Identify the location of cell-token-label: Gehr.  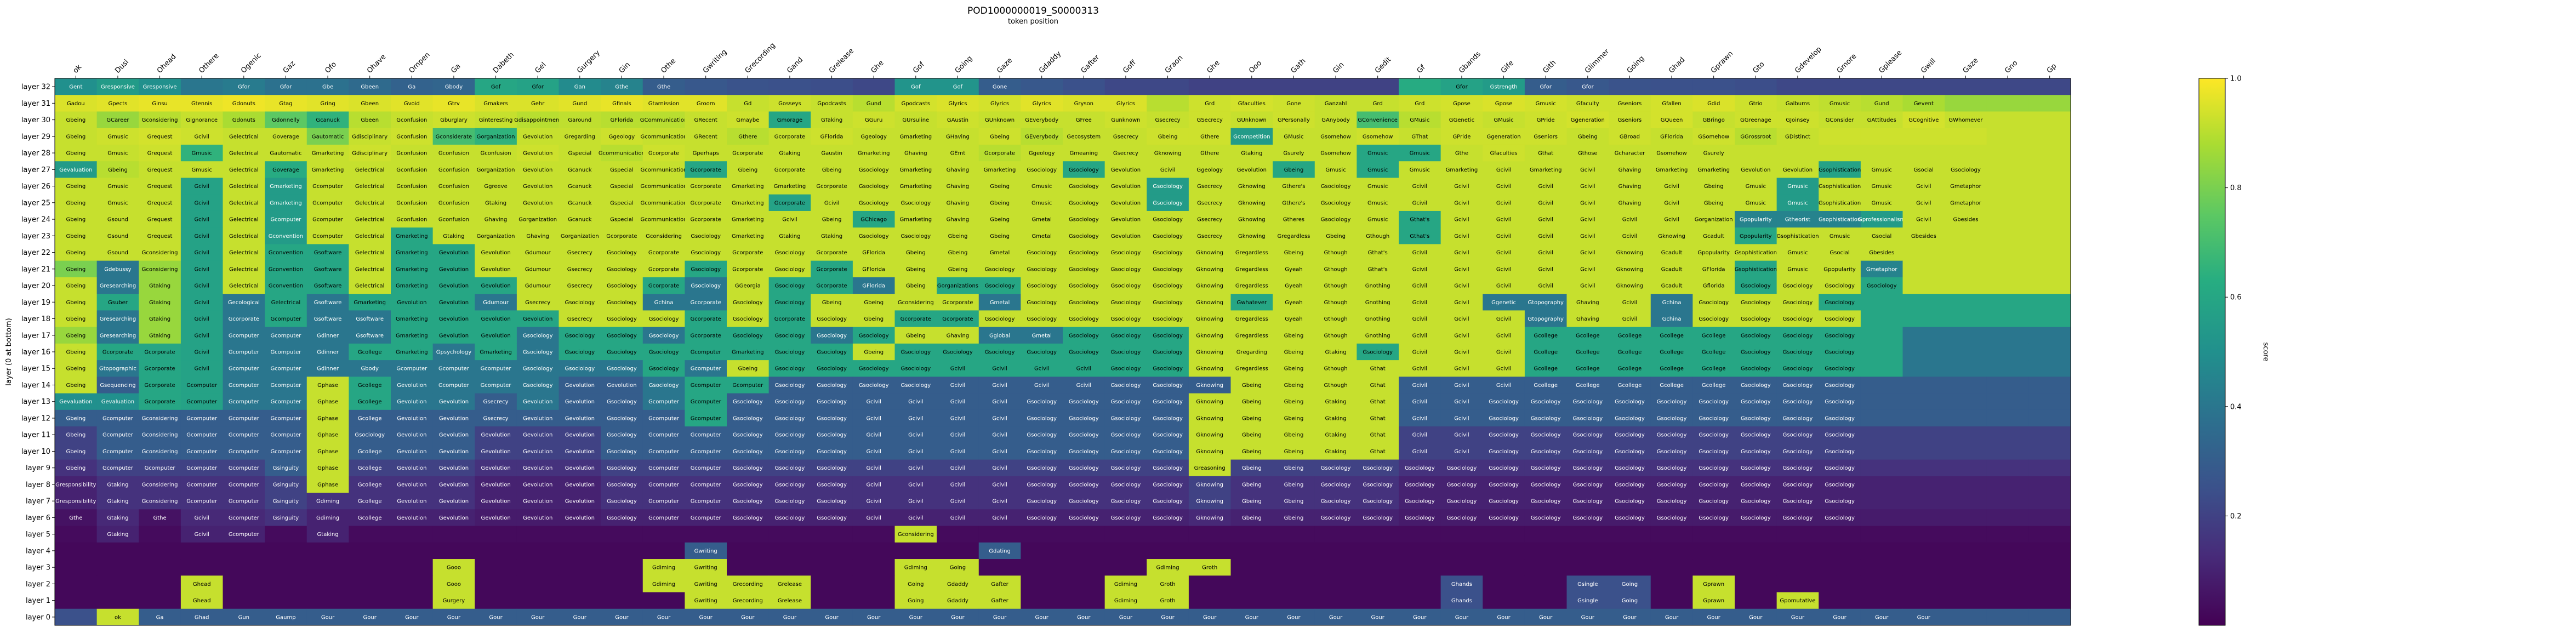
(538, 104).